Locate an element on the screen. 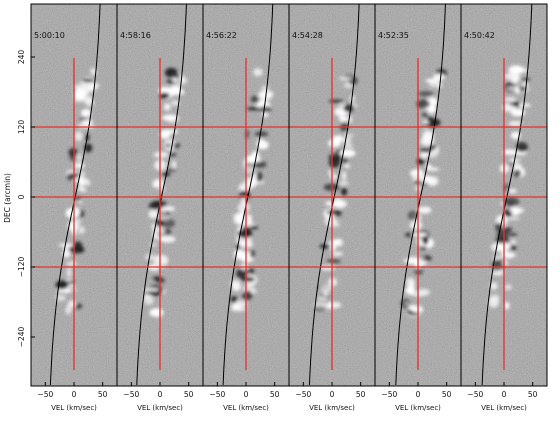 The image size is (560, 423). panel-4-x-axis-label: VEL (km/sec) is located at coordinates (332, 408).